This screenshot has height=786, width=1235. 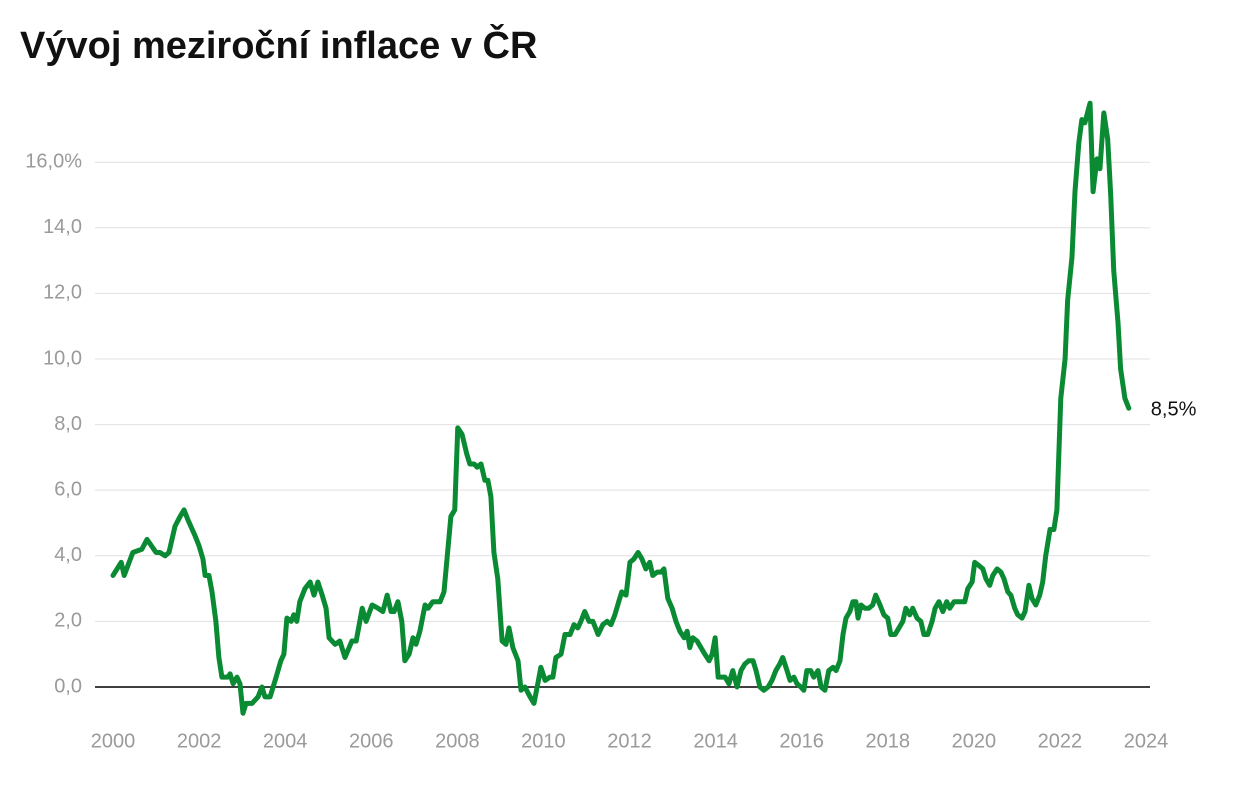 What do you see at coordinates (715, 741) in the screenshot?
I see `x-tick-label: 2014` at bounding box center [715, 741].